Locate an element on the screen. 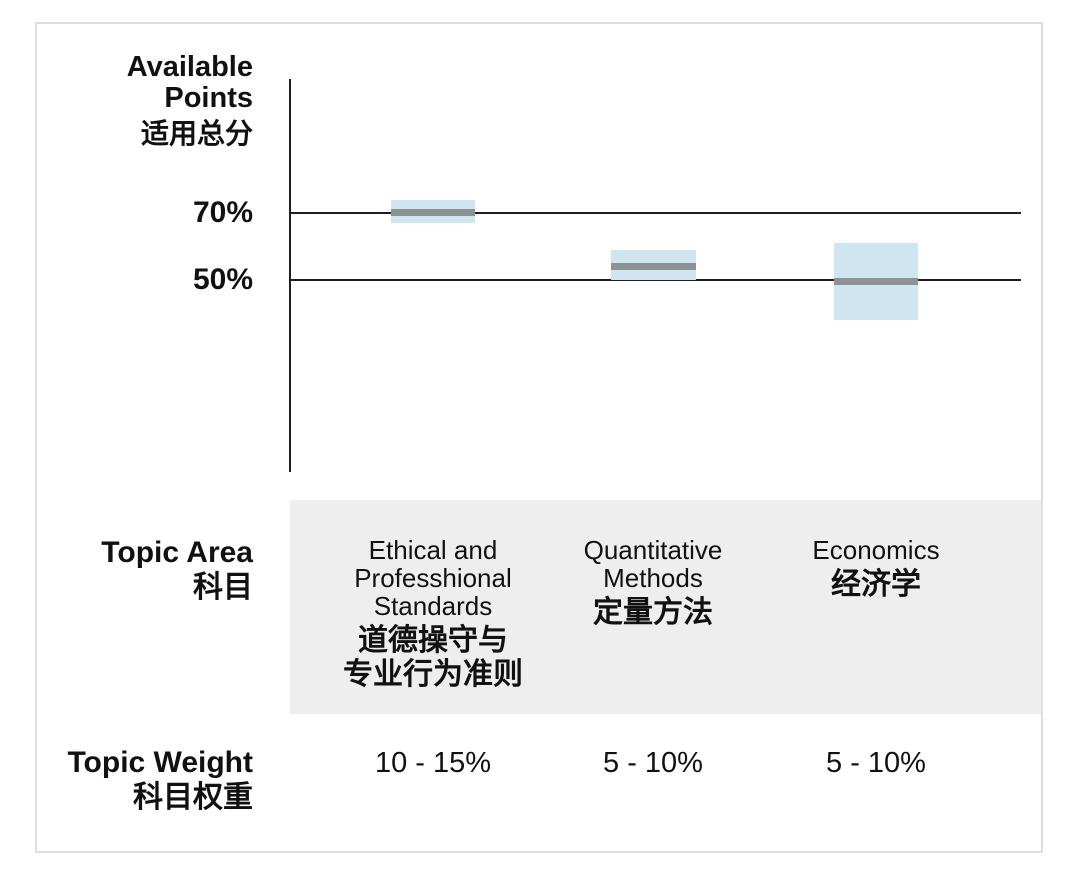 Image resolution: width=1080 pixels, height=889 pixels. topic-area-row-label: Topic Area 科目 is located at coordinates (146, 570).